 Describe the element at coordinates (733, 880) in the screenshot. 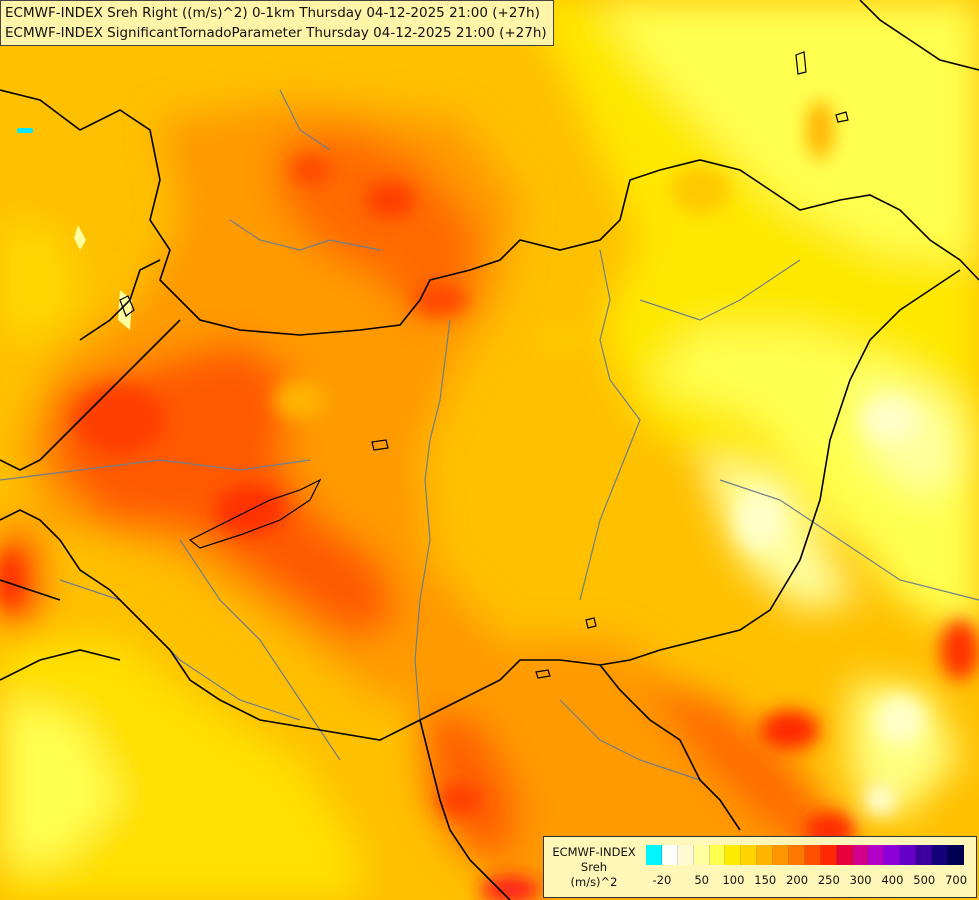

I see `legend-tick-label: 100` at that location.